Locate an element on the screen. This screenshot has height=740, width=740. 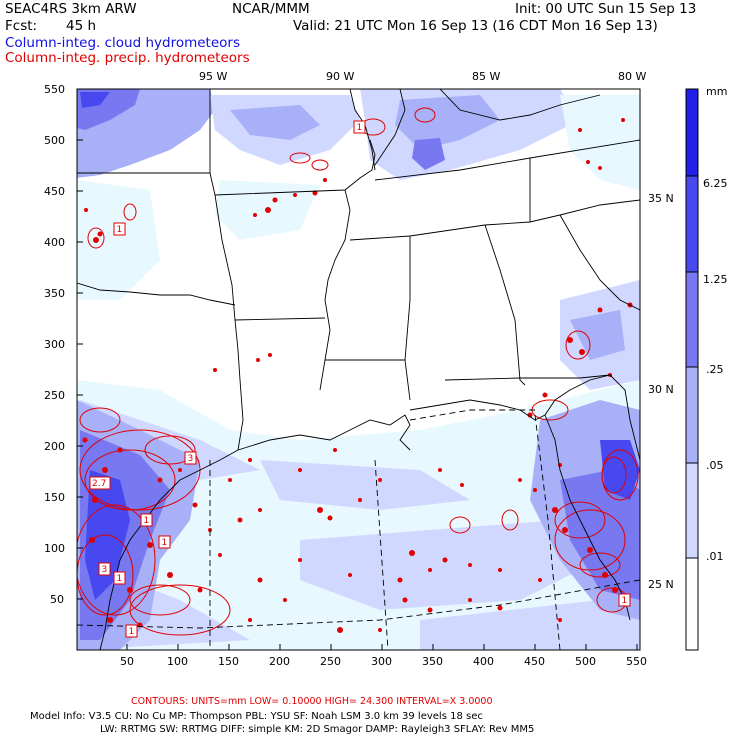
y-tick-label: 350 is located at coordinates (54, 293).